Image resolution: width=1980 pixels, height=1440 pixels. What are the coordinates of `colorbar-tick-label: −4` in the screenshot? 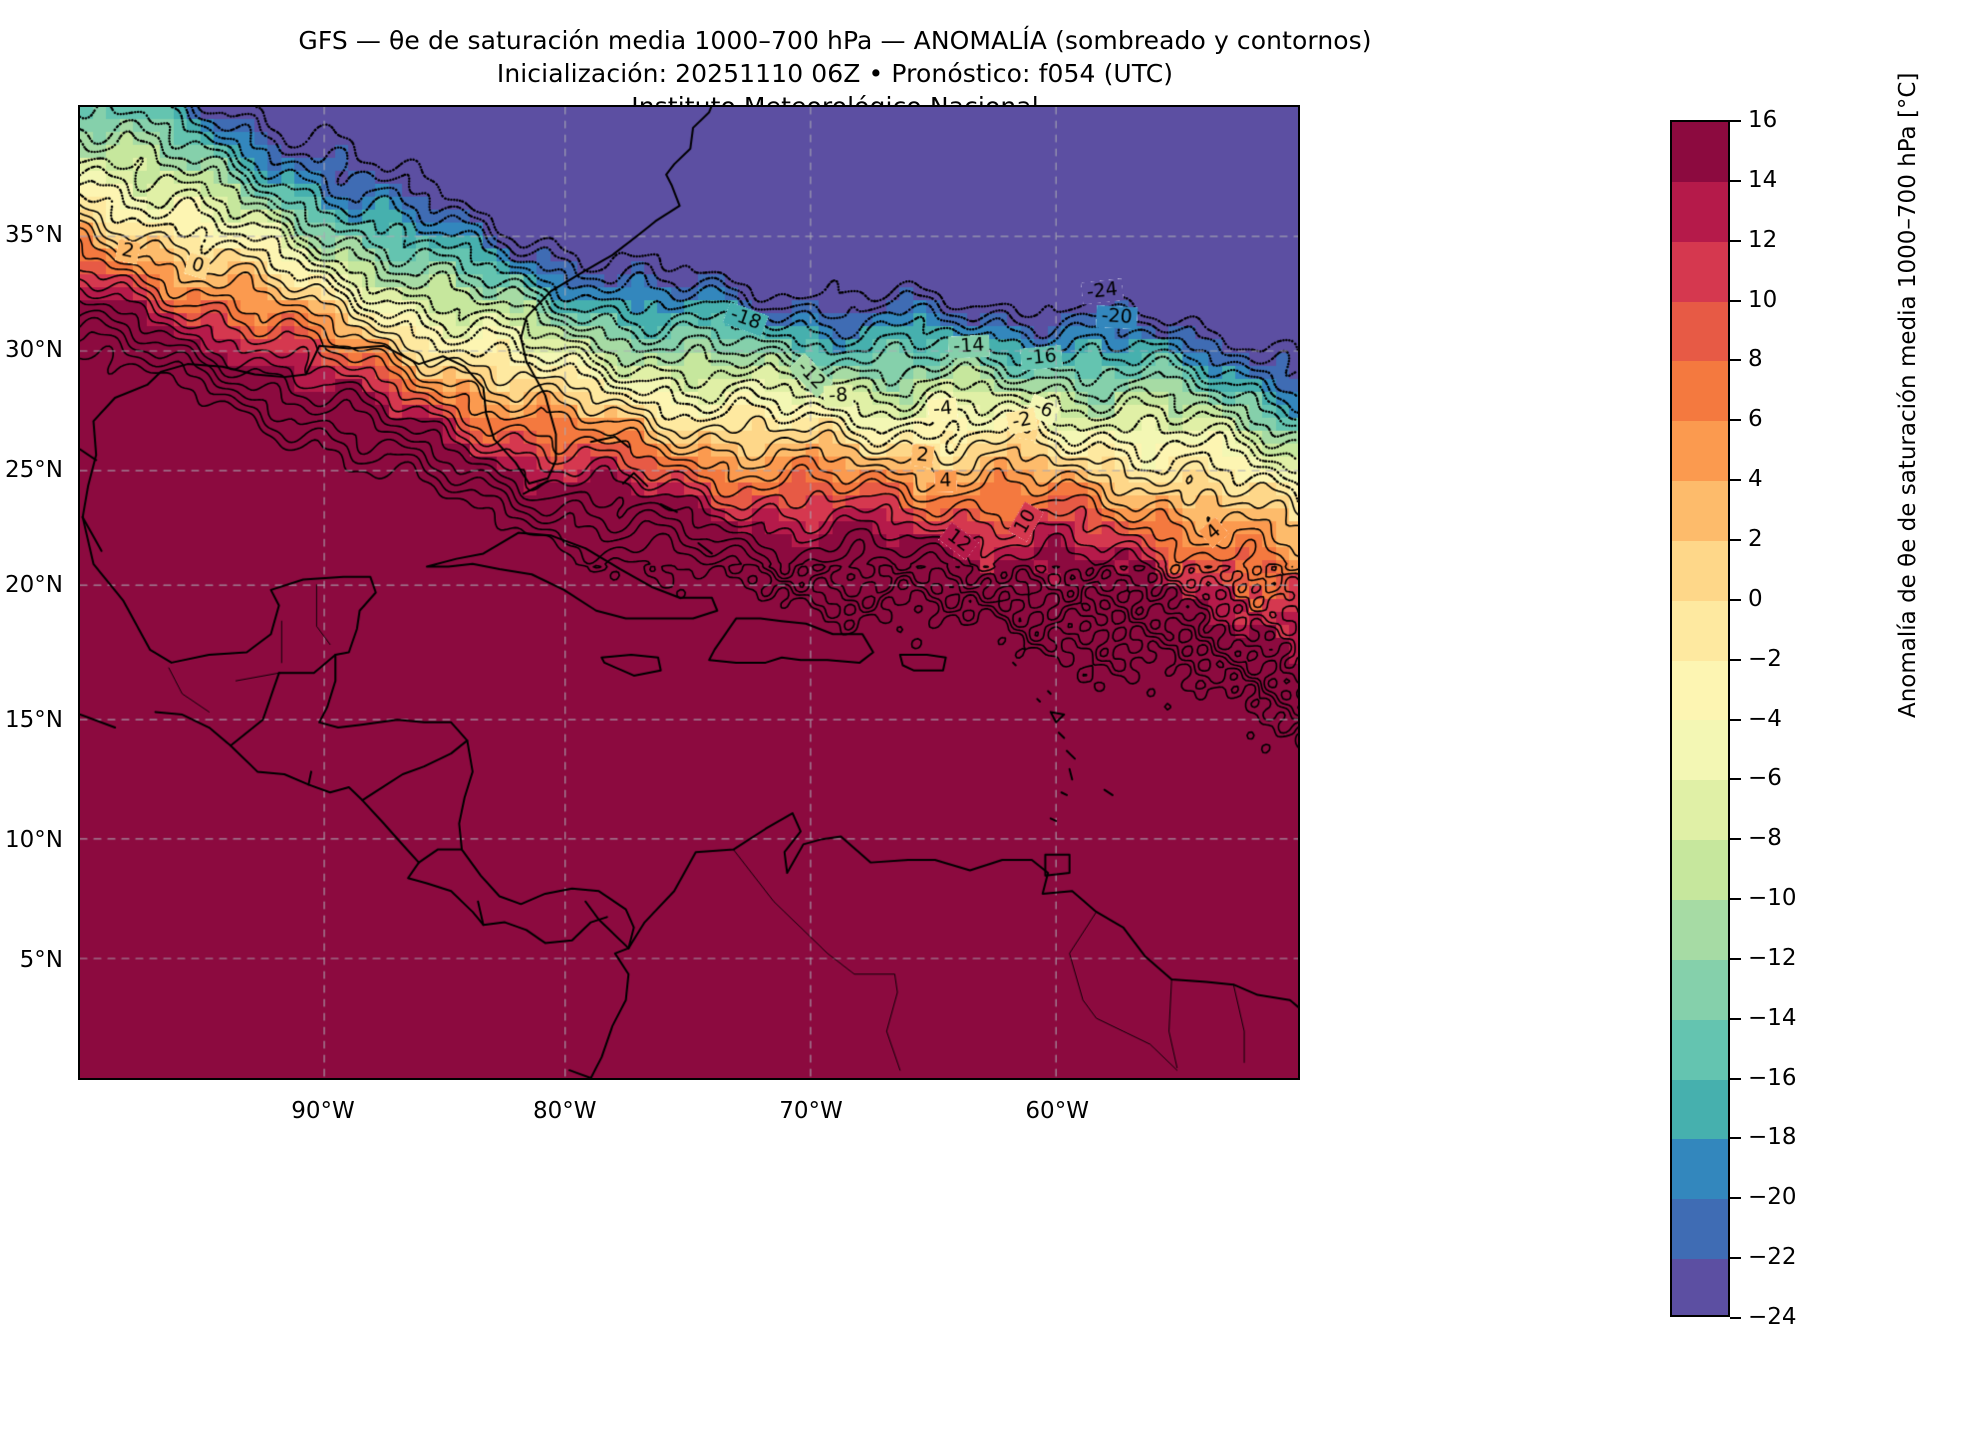 It's located at (1765, 718).